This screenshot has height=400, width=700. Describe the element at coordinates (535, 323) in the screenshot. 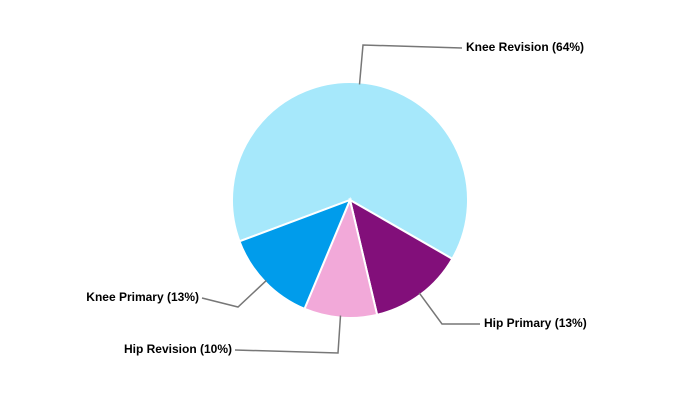

I see `slice-label: Hip Primary (13%)` at that location.